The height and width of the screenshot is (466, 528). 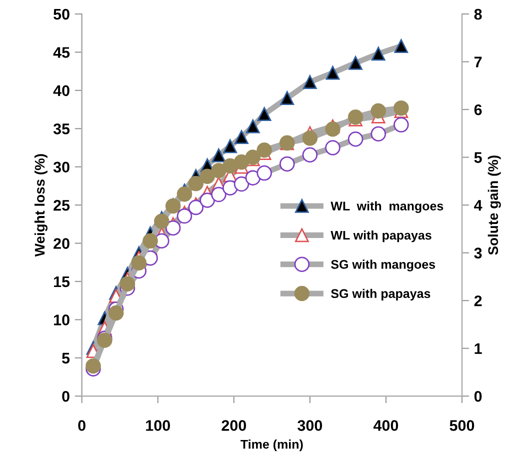 What do you see at coordinates (494, 205) in the screenshot?
I see `y2-axis-title: Solute gain (%)` at bounding box center [494, 205].